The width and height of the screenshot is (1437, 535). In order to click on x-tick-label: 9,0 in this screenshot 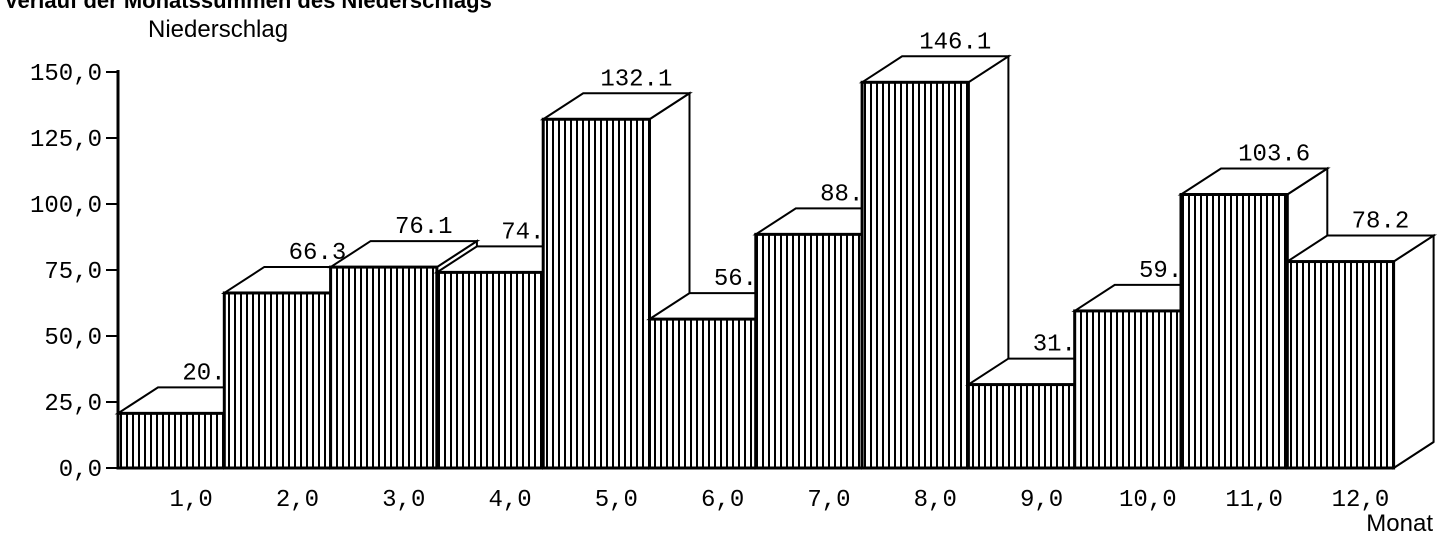, I will do `click(1041, 500)`.